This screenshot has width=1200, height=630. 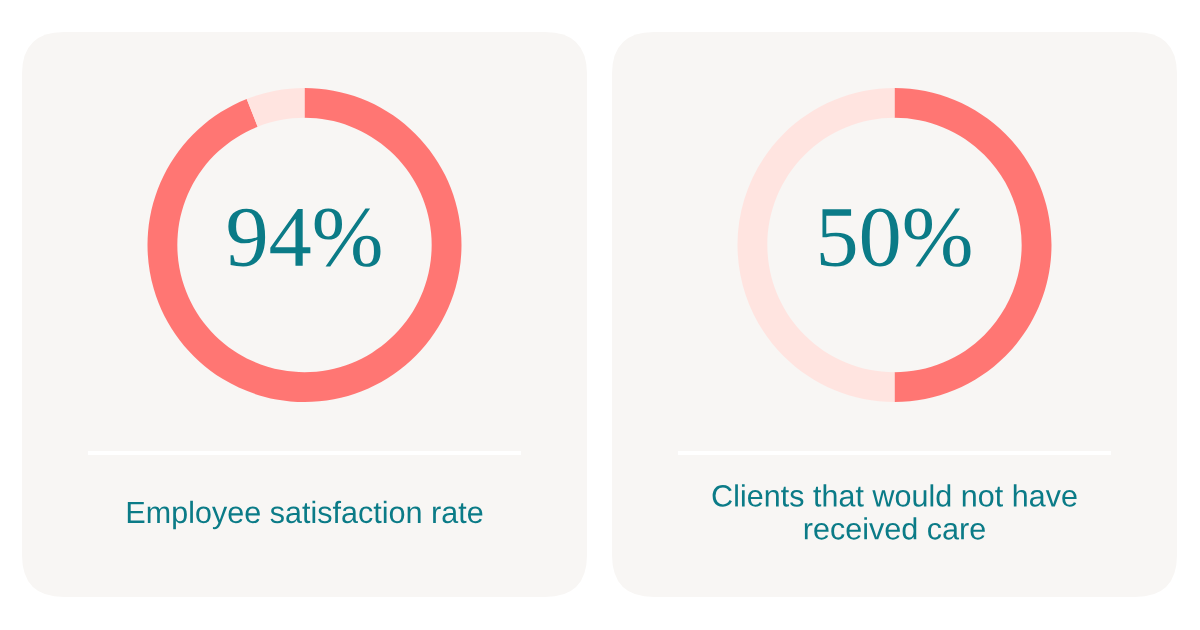 I want to click on data-label: 50%, so click(x=895, y=237).